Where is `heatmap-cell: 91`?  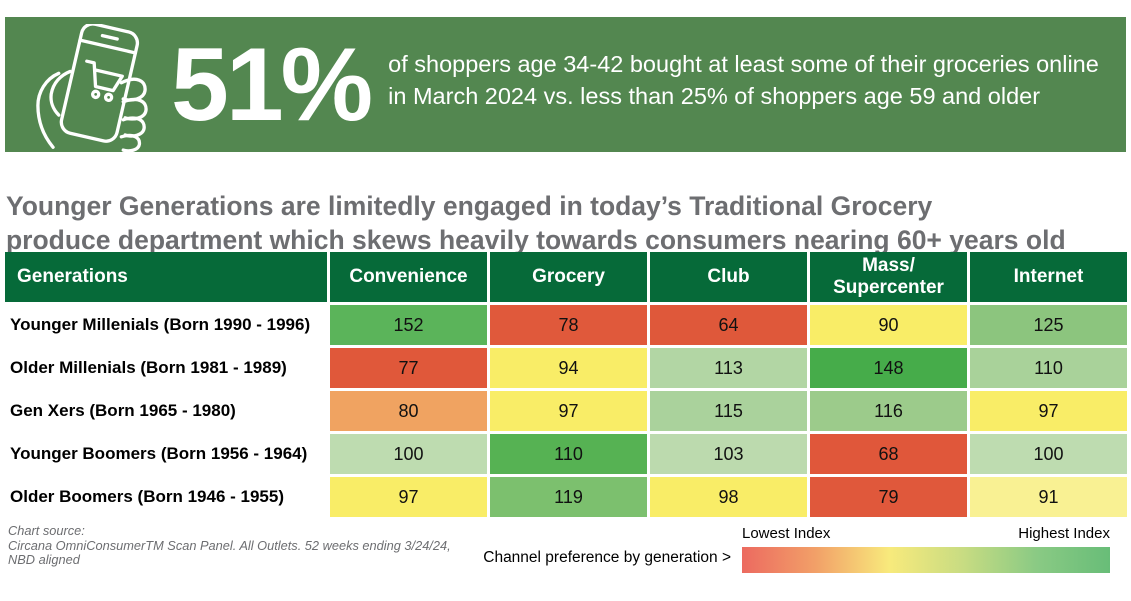 heatmap-cell: 91 is located at coordinates (1048, 497).